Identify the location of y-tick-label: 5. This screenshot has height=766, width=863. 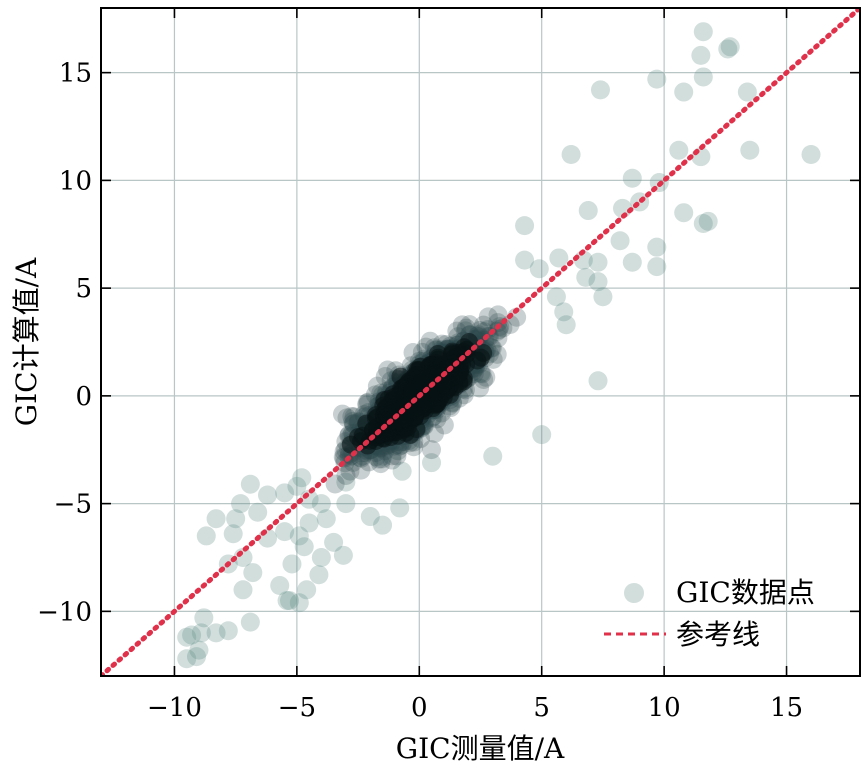
(83, 289).